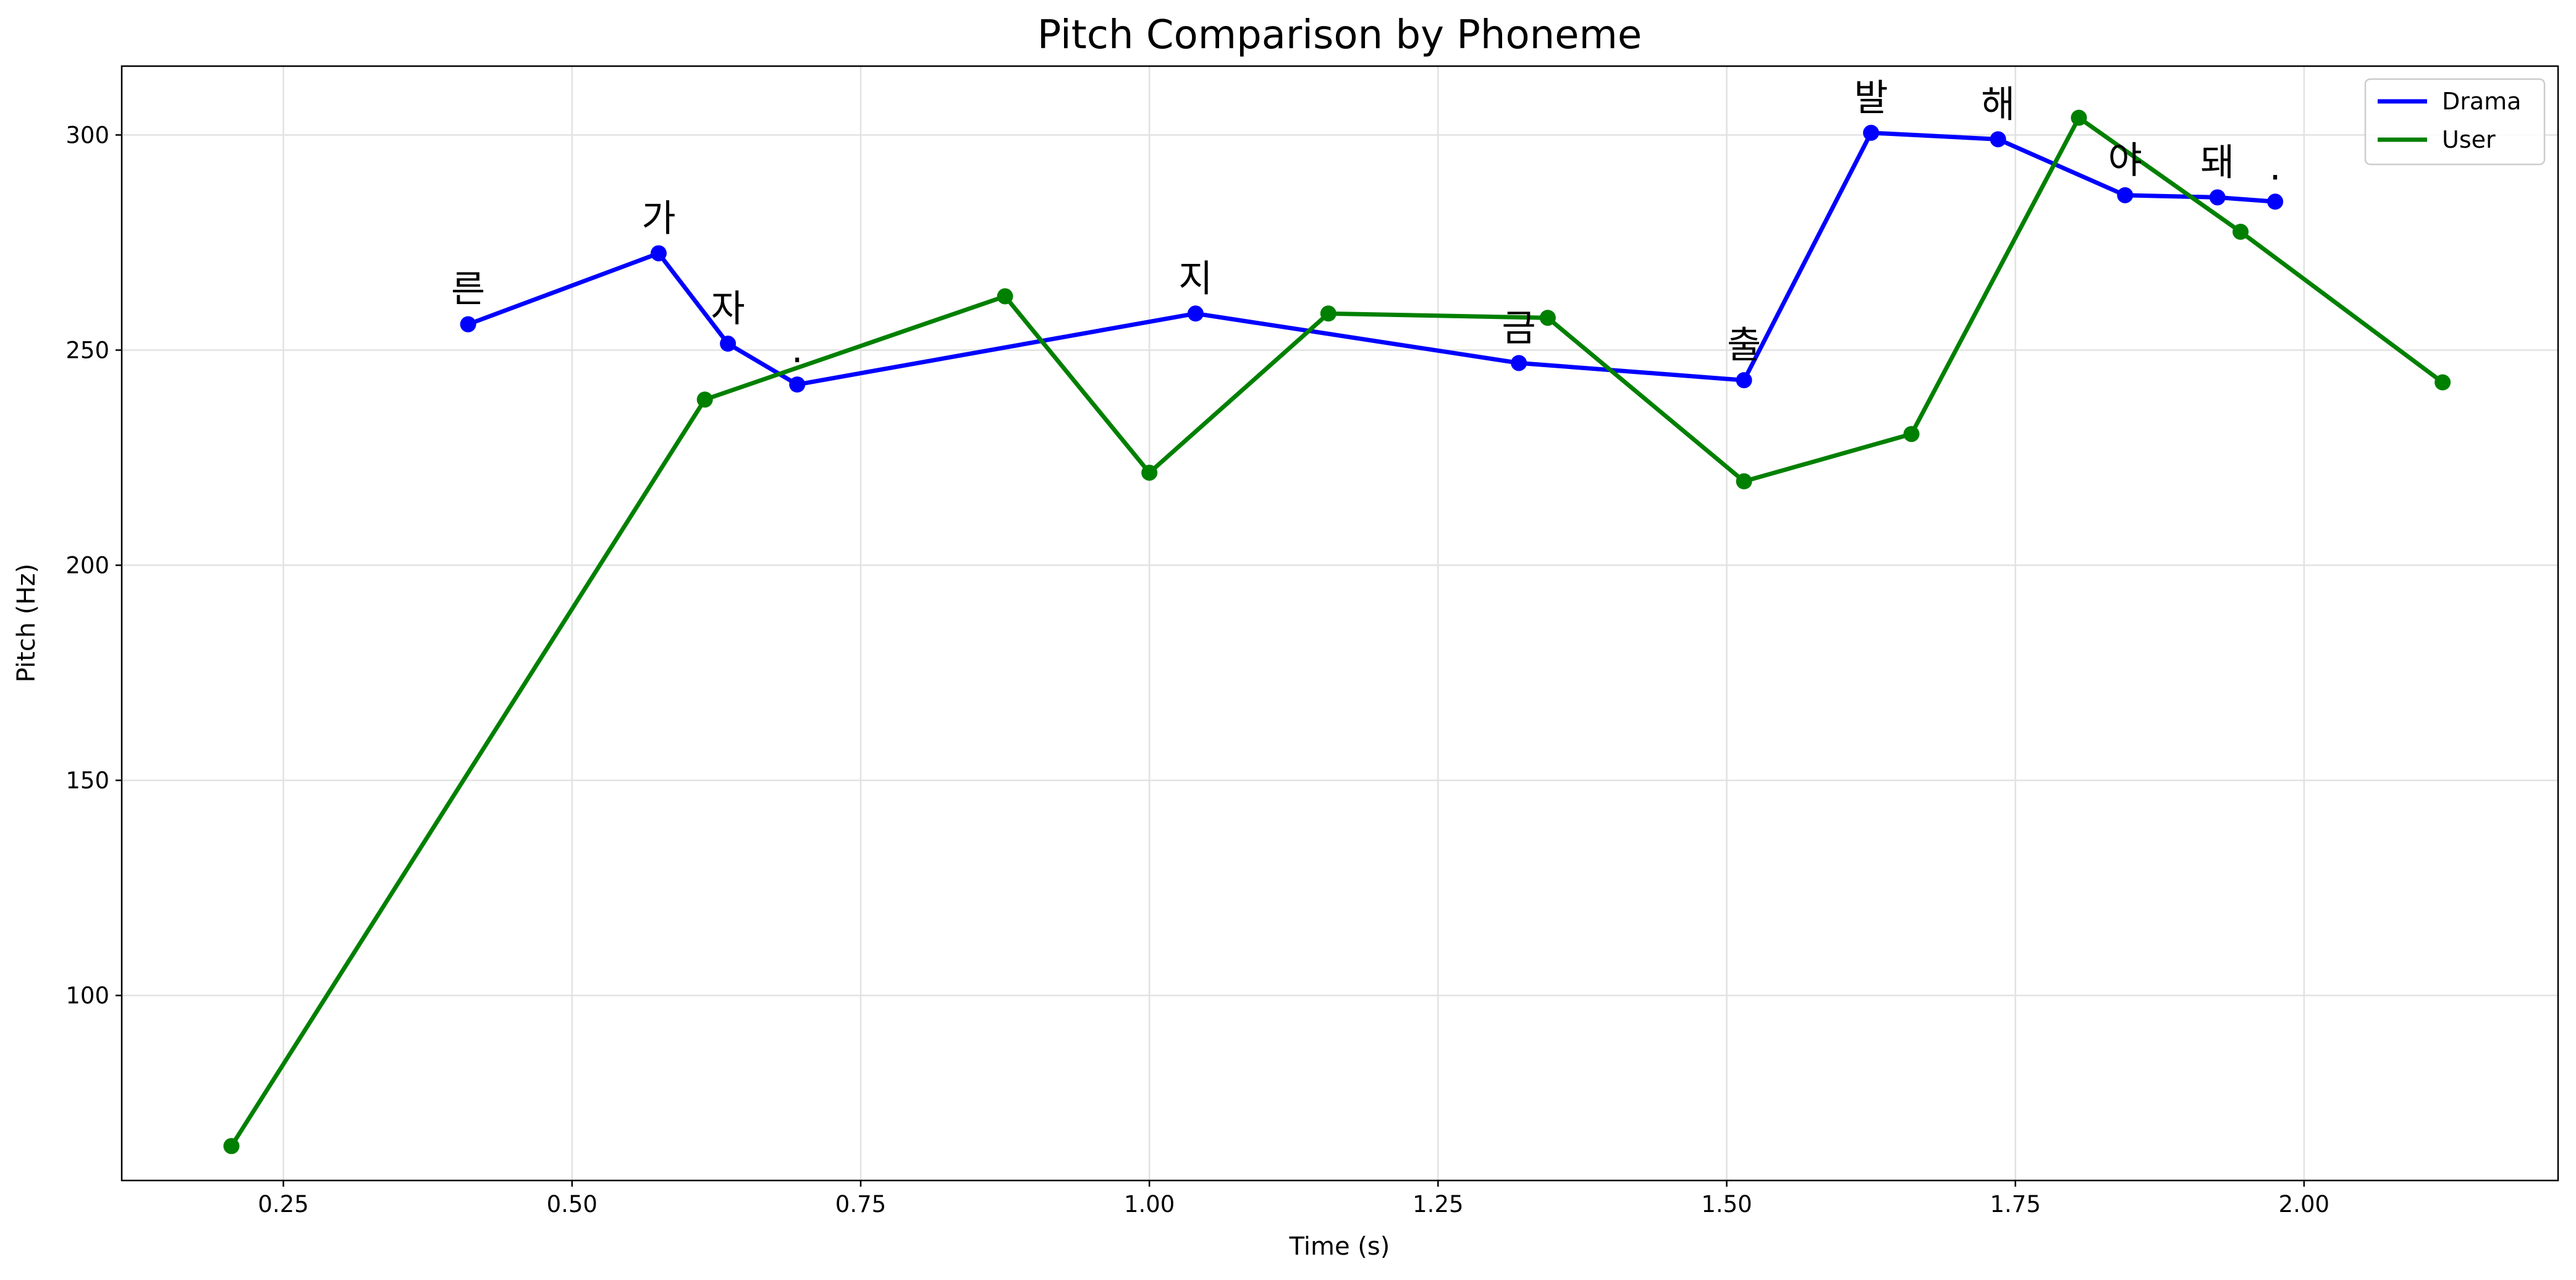 The width and height of the screenshot is (2576, 1280). What do you see at coordinates (572, 1204) in the screenshot?
I see `x-tick-label: 0.50` at bounding box center [572, 1204].